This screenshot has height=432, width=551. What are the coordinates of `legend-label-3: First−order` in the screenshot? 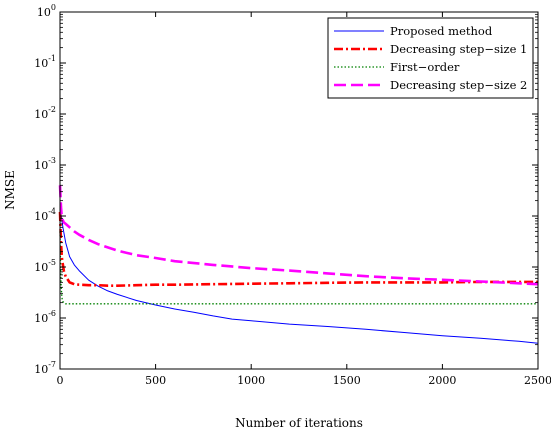 It's located at (425, 67).